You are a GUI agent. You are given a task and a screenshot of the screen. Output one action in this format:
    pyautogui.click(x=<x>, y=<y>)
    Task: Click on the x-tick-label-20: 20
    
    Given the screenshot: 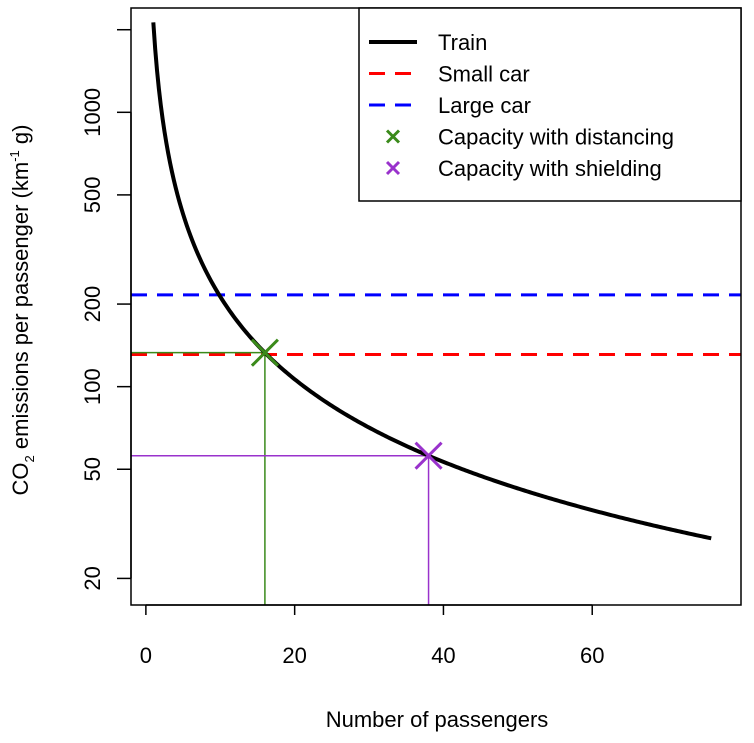 What is the action you would take?
    pyautogui.click(x=294, y=655)
    